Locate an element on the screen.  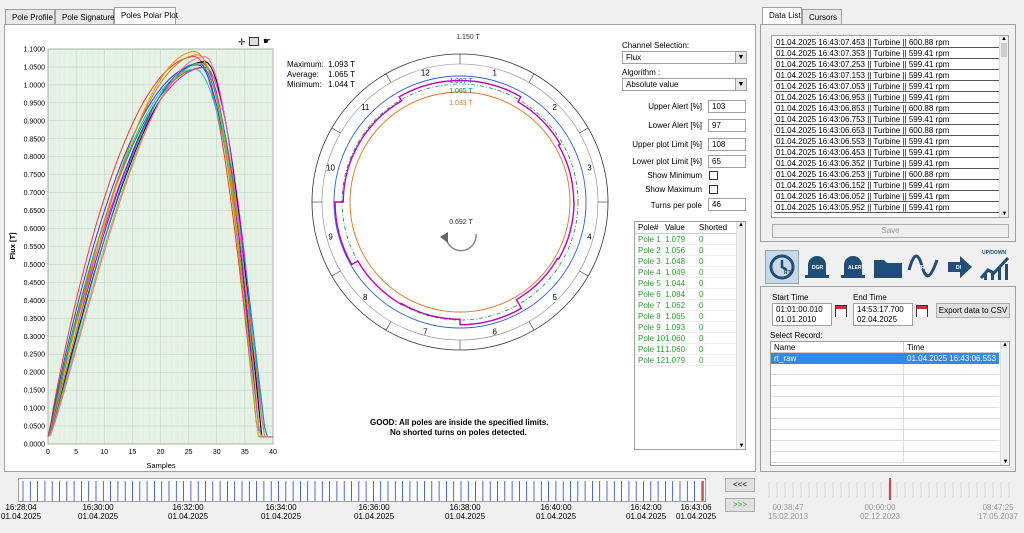
turns-input: 46 is located at coordinates (727, 204).